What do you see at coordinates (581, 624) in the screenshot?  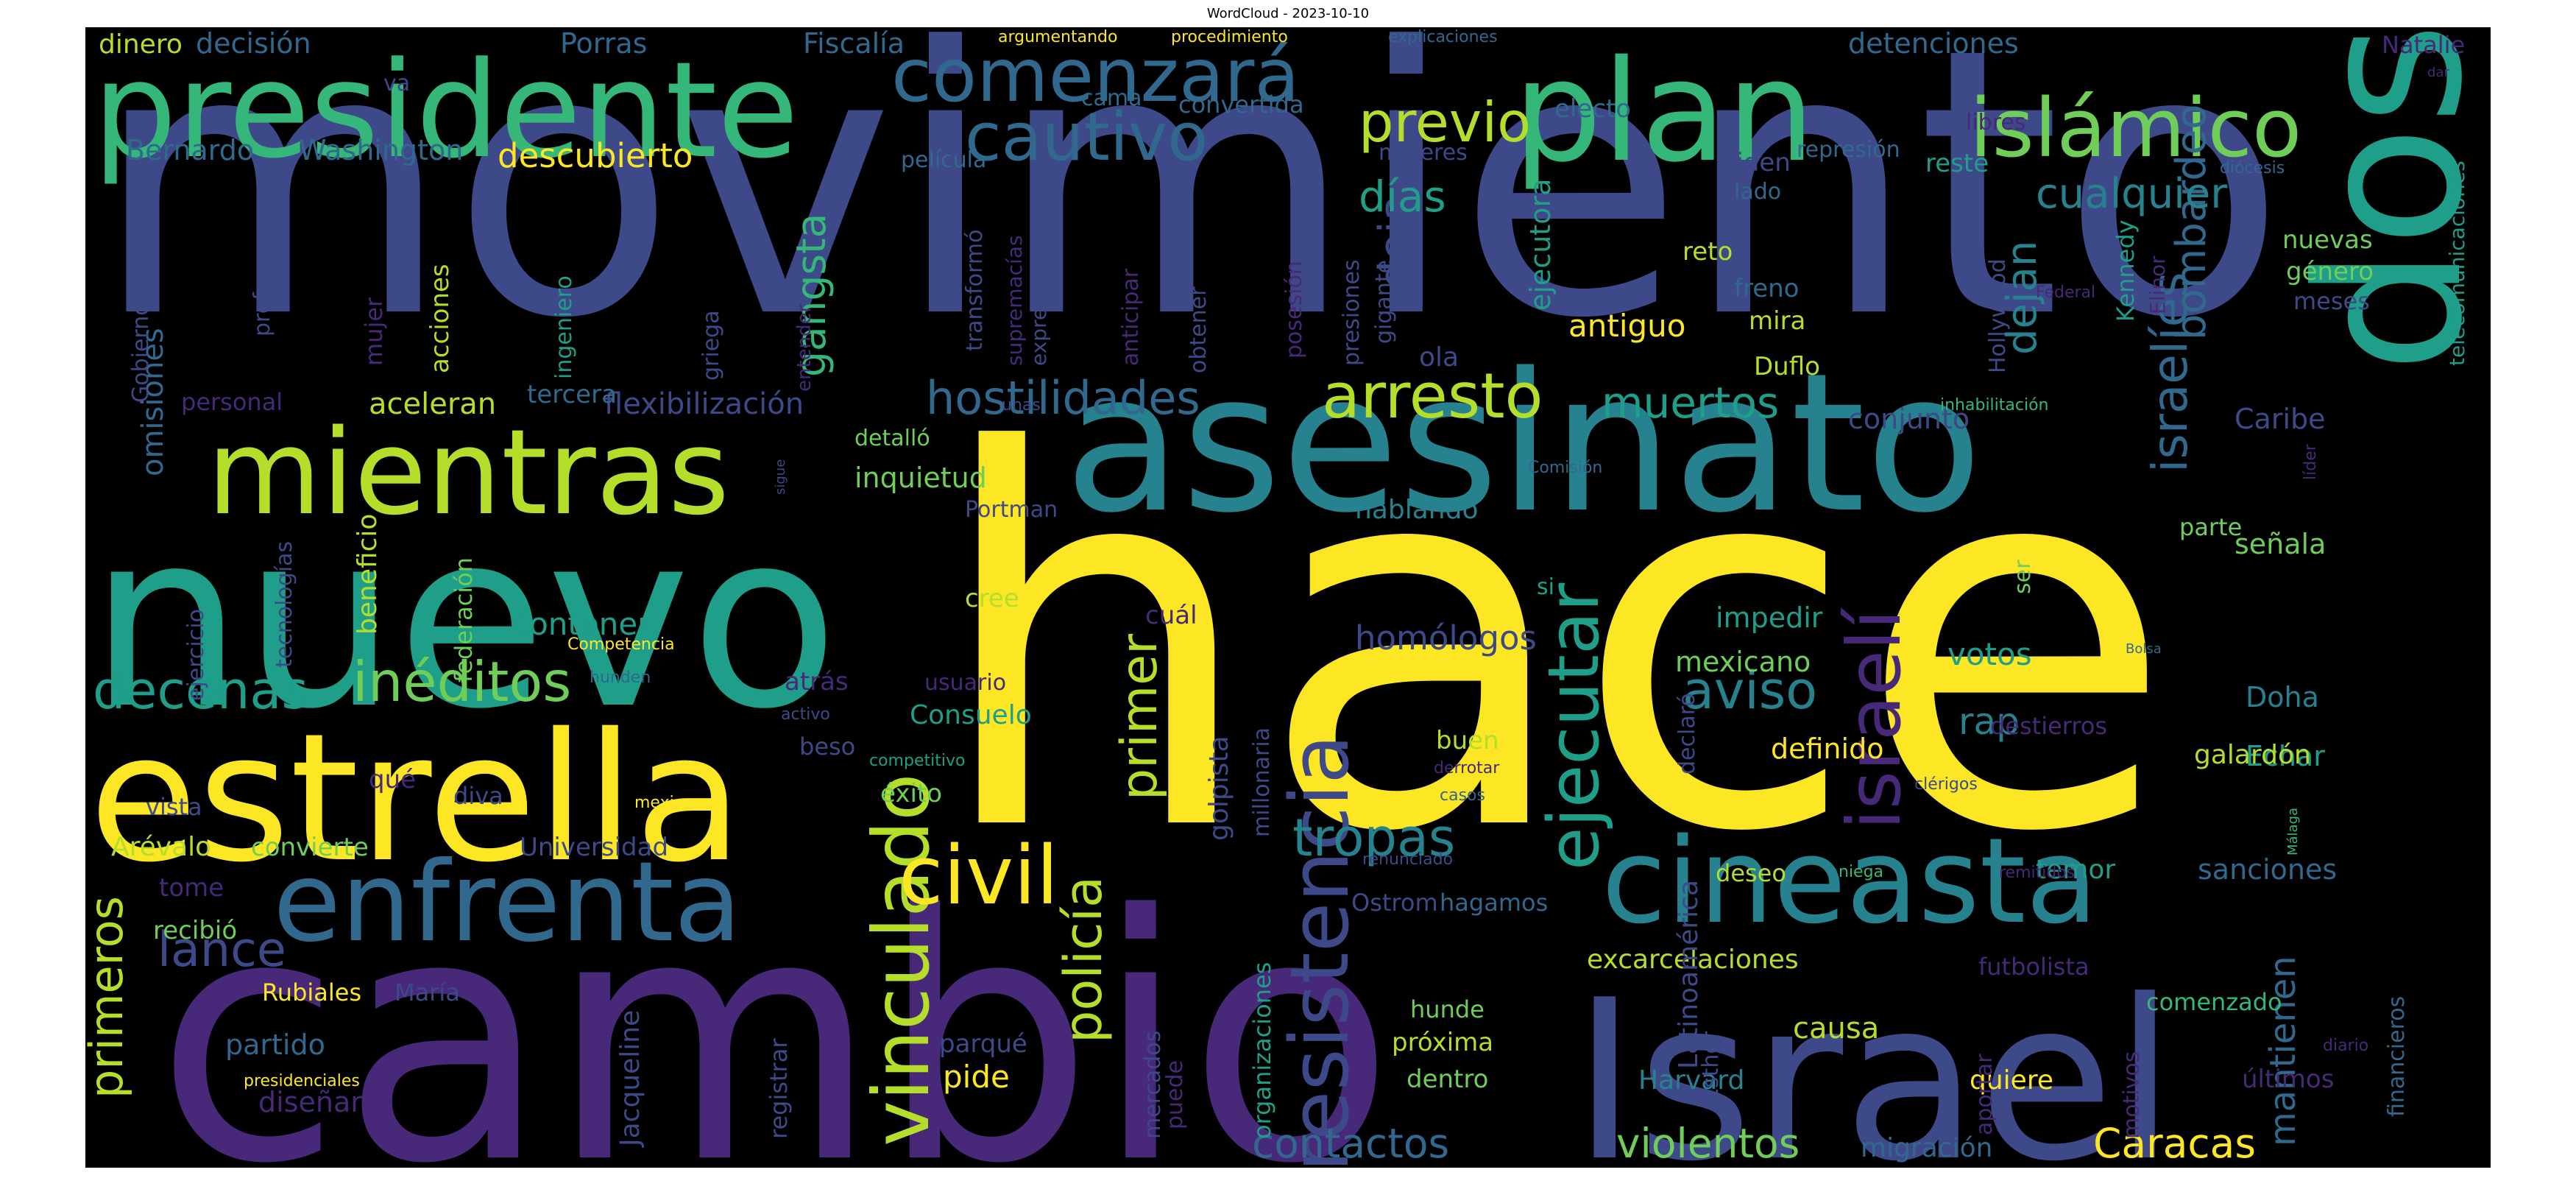 I see `word-46: contener` at bounding box center [581, 624].